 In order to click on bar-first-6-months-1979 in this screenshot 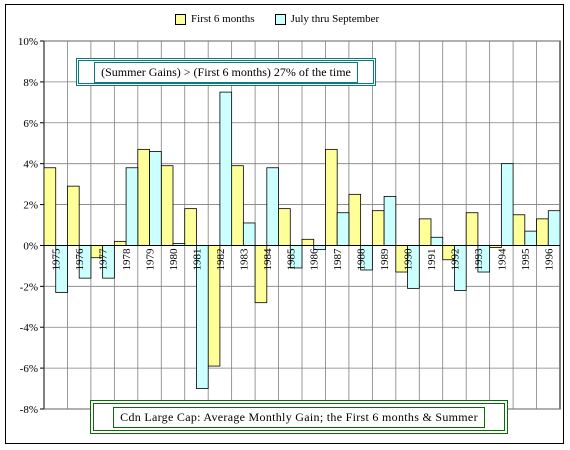, I will do `click(143, 197)`.